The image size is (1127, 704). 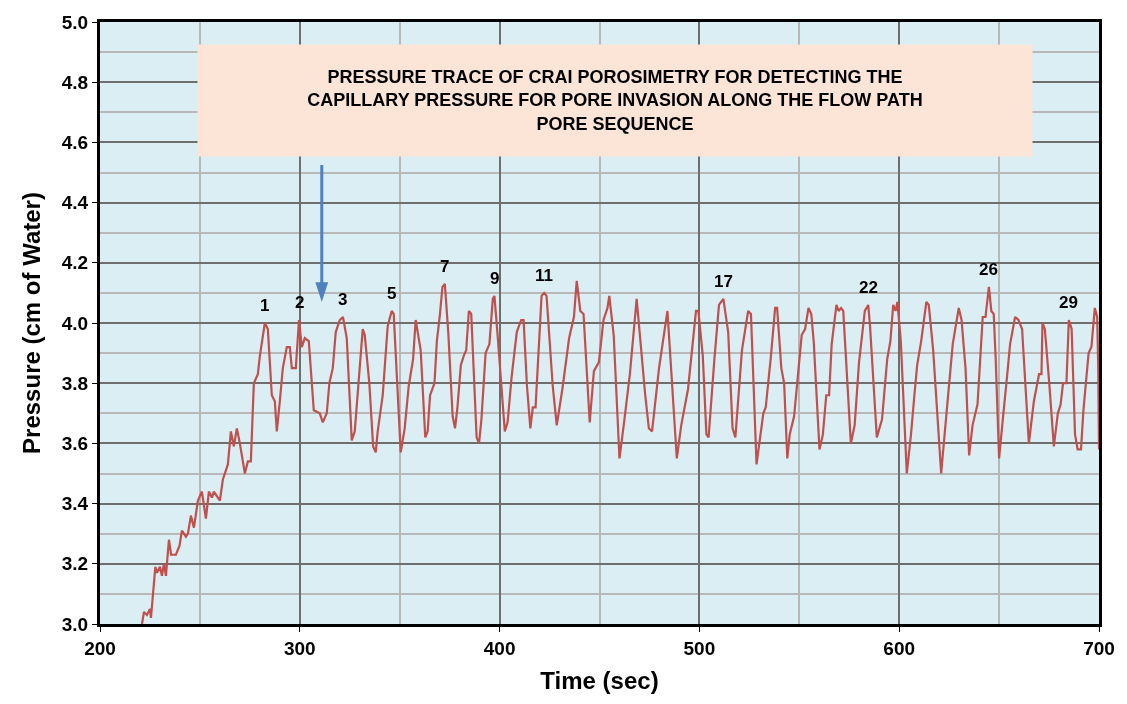 What do you see at coordinates (499, 648) in the screenshot?
I see `x-tick-label: 400` at bounding box center [499, 648].